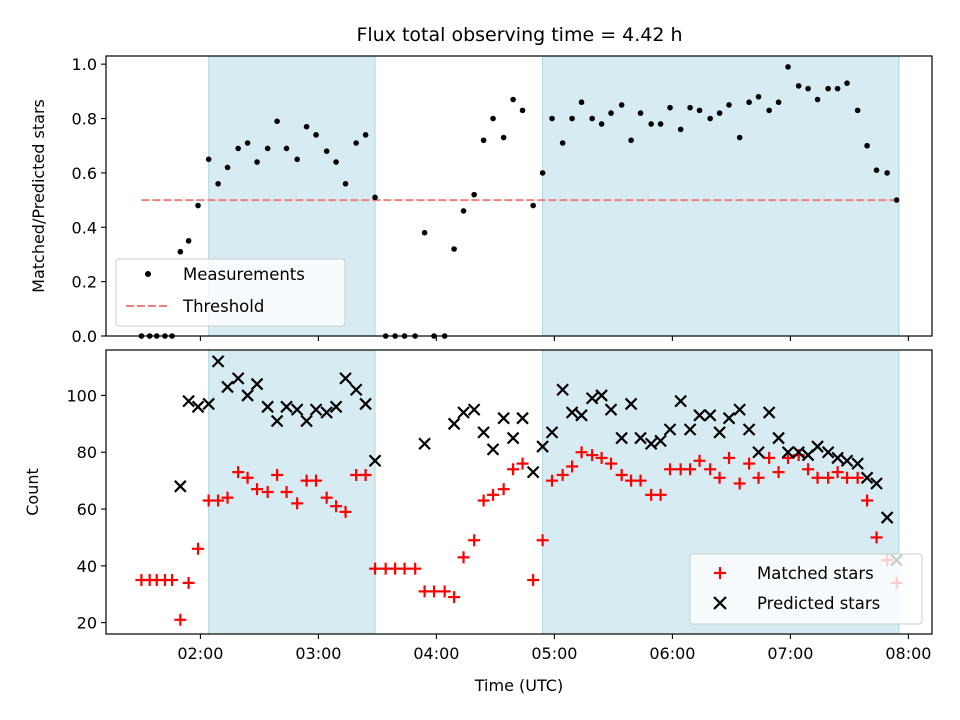 The width and height of the screenshot is (960, 720). What do you see at coordinates (554, 653) in the screenshot?
I see `xtick-label: 05:00` at bounding box center [554, 653].